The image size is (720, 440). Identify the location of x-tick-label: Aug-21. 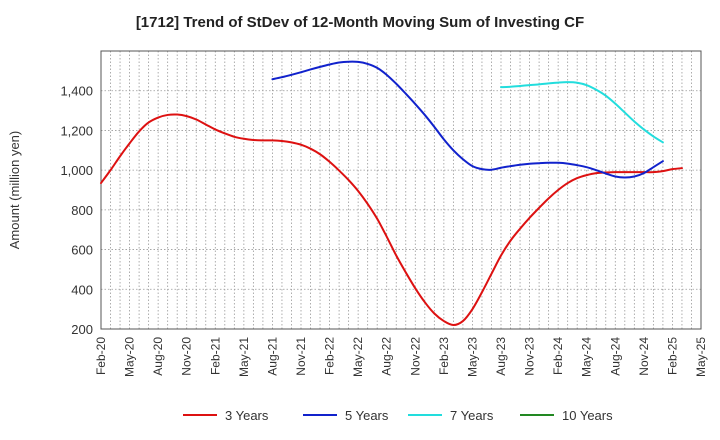
(272, 356).